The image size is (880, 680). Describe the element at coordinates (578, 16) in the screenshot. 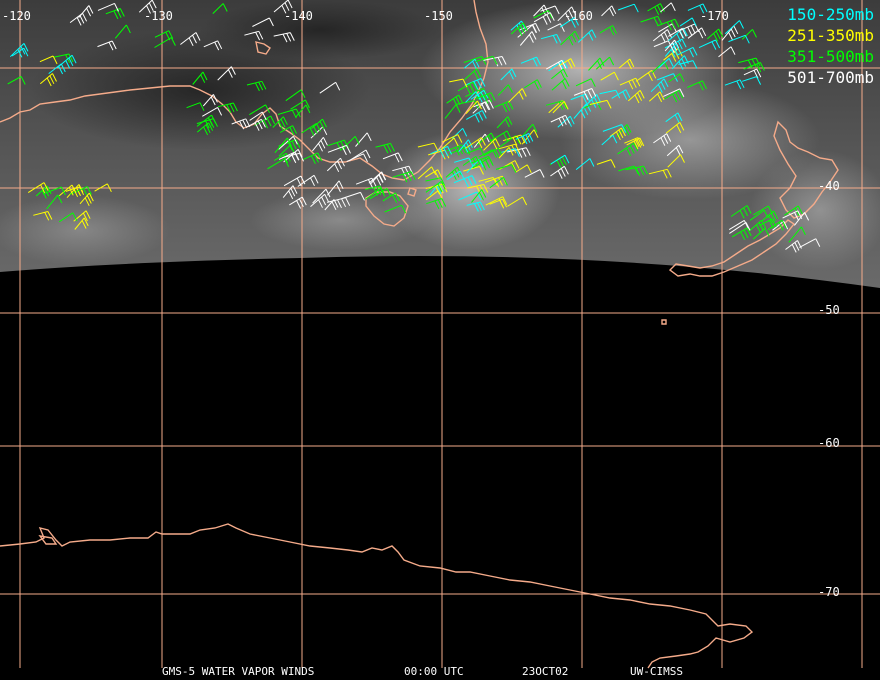

I see `lon-label-160: -160` at that location.